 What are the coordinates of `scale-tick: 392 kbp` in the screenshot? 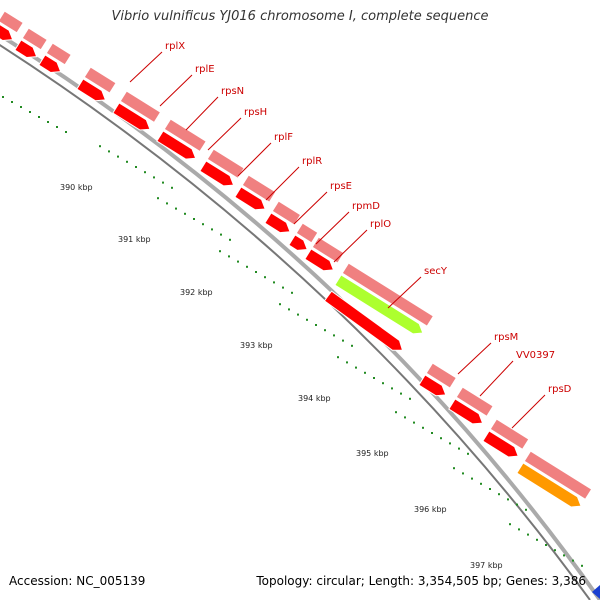 It's located at (236, 273).